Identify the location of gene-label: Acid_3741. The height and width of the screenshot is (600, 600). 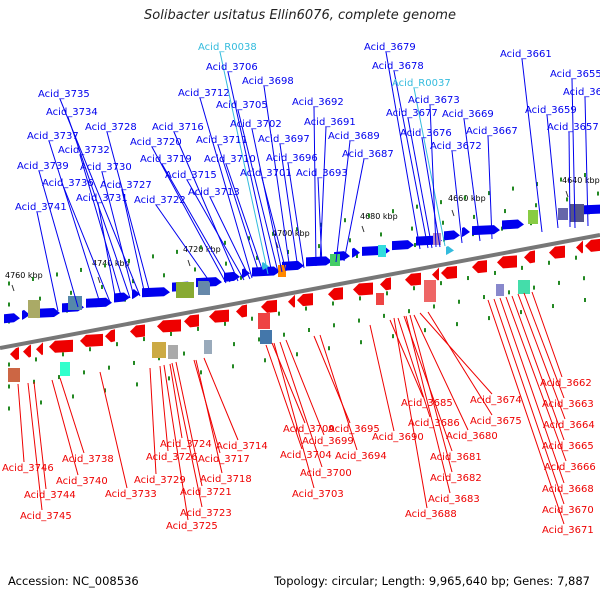
(41, 207).